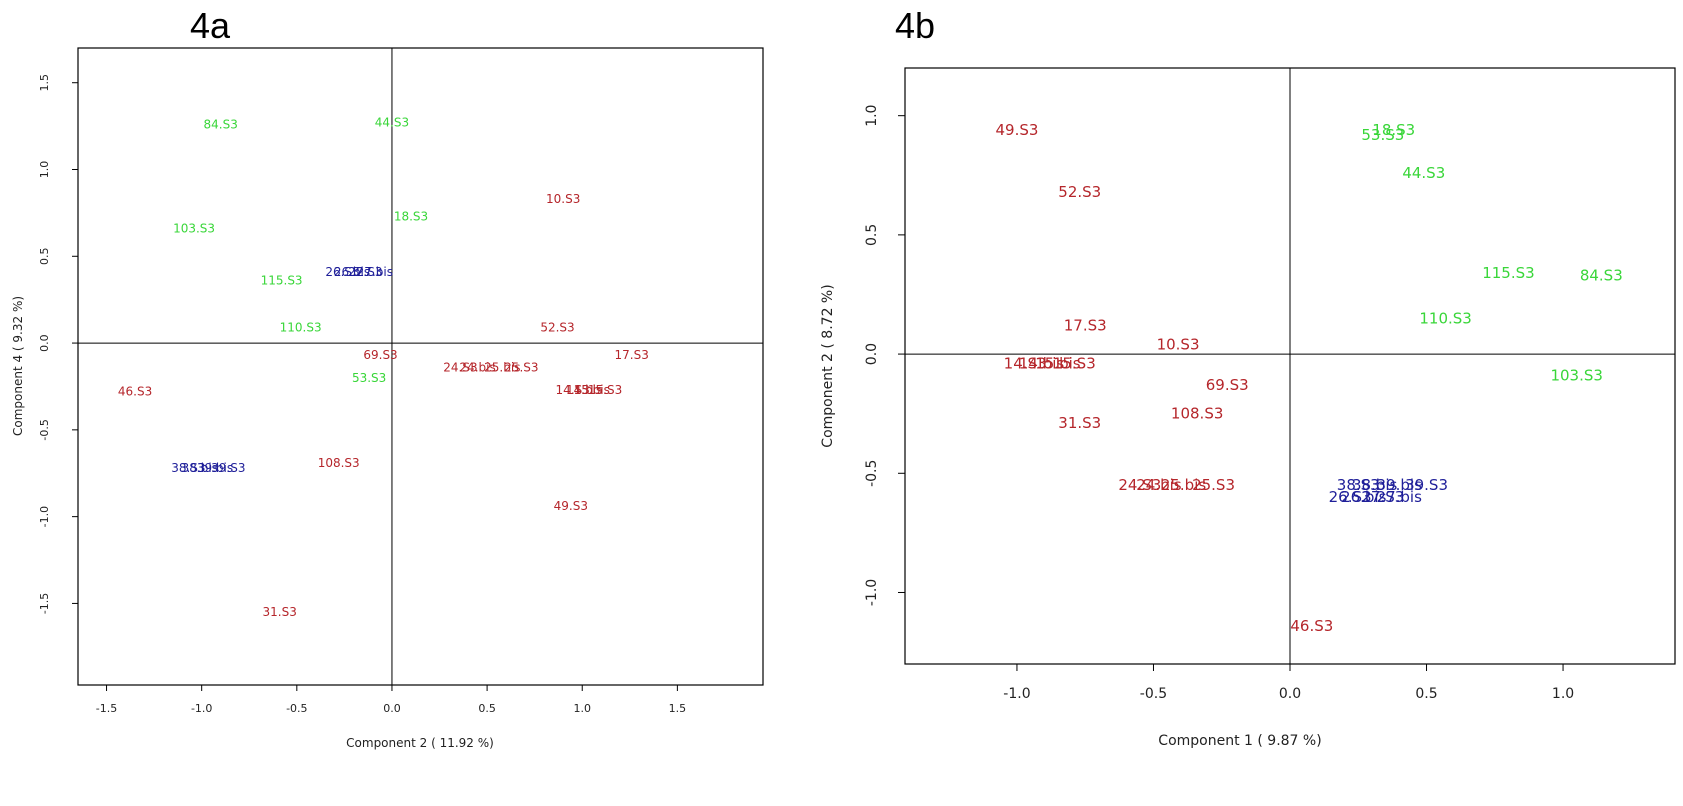  Describe the element at coordinates (228, 468) in the screenshot. I see `point-label-39-S3: 39.S3` at that location.